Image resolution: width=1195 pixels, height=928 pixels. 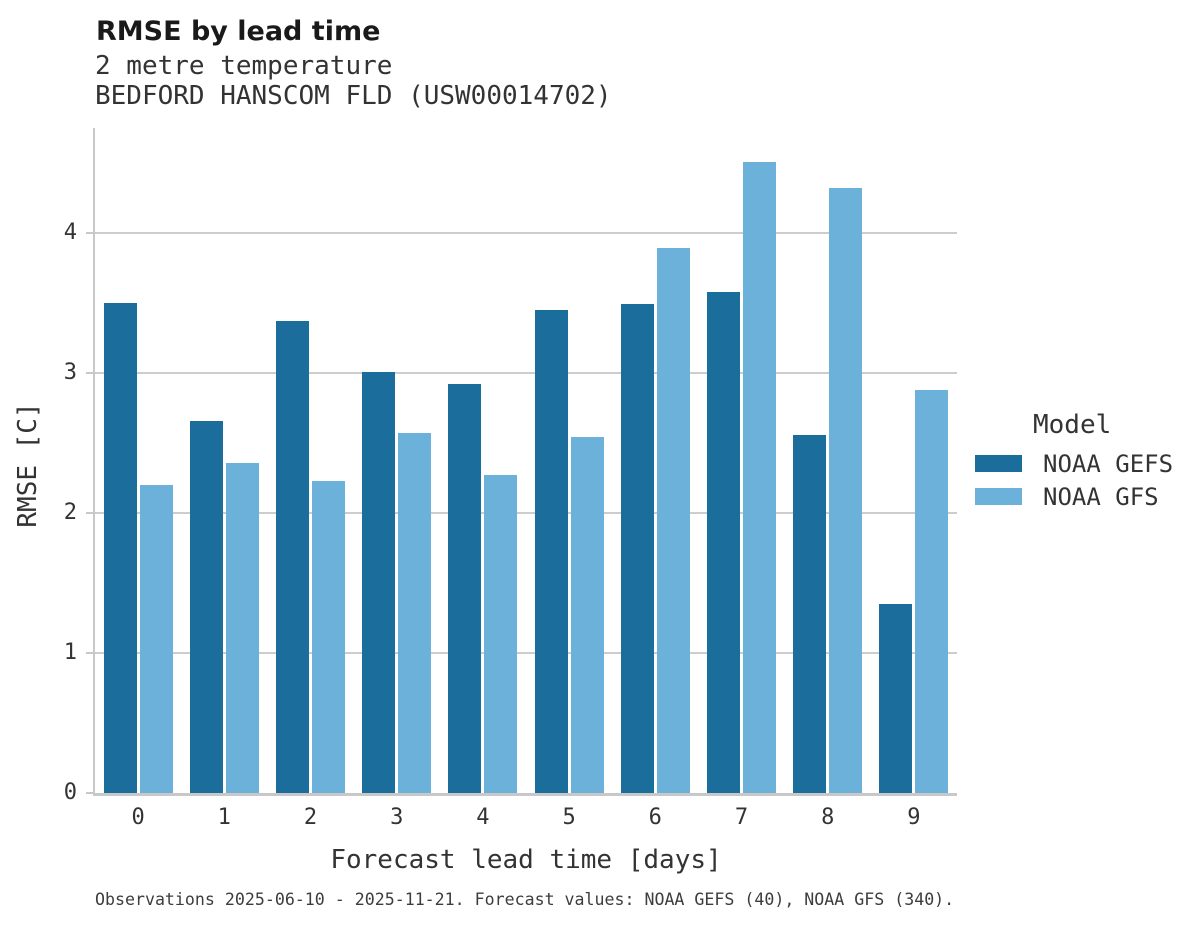 I want to click on y-axis-spine, so click(x=94, y=462).